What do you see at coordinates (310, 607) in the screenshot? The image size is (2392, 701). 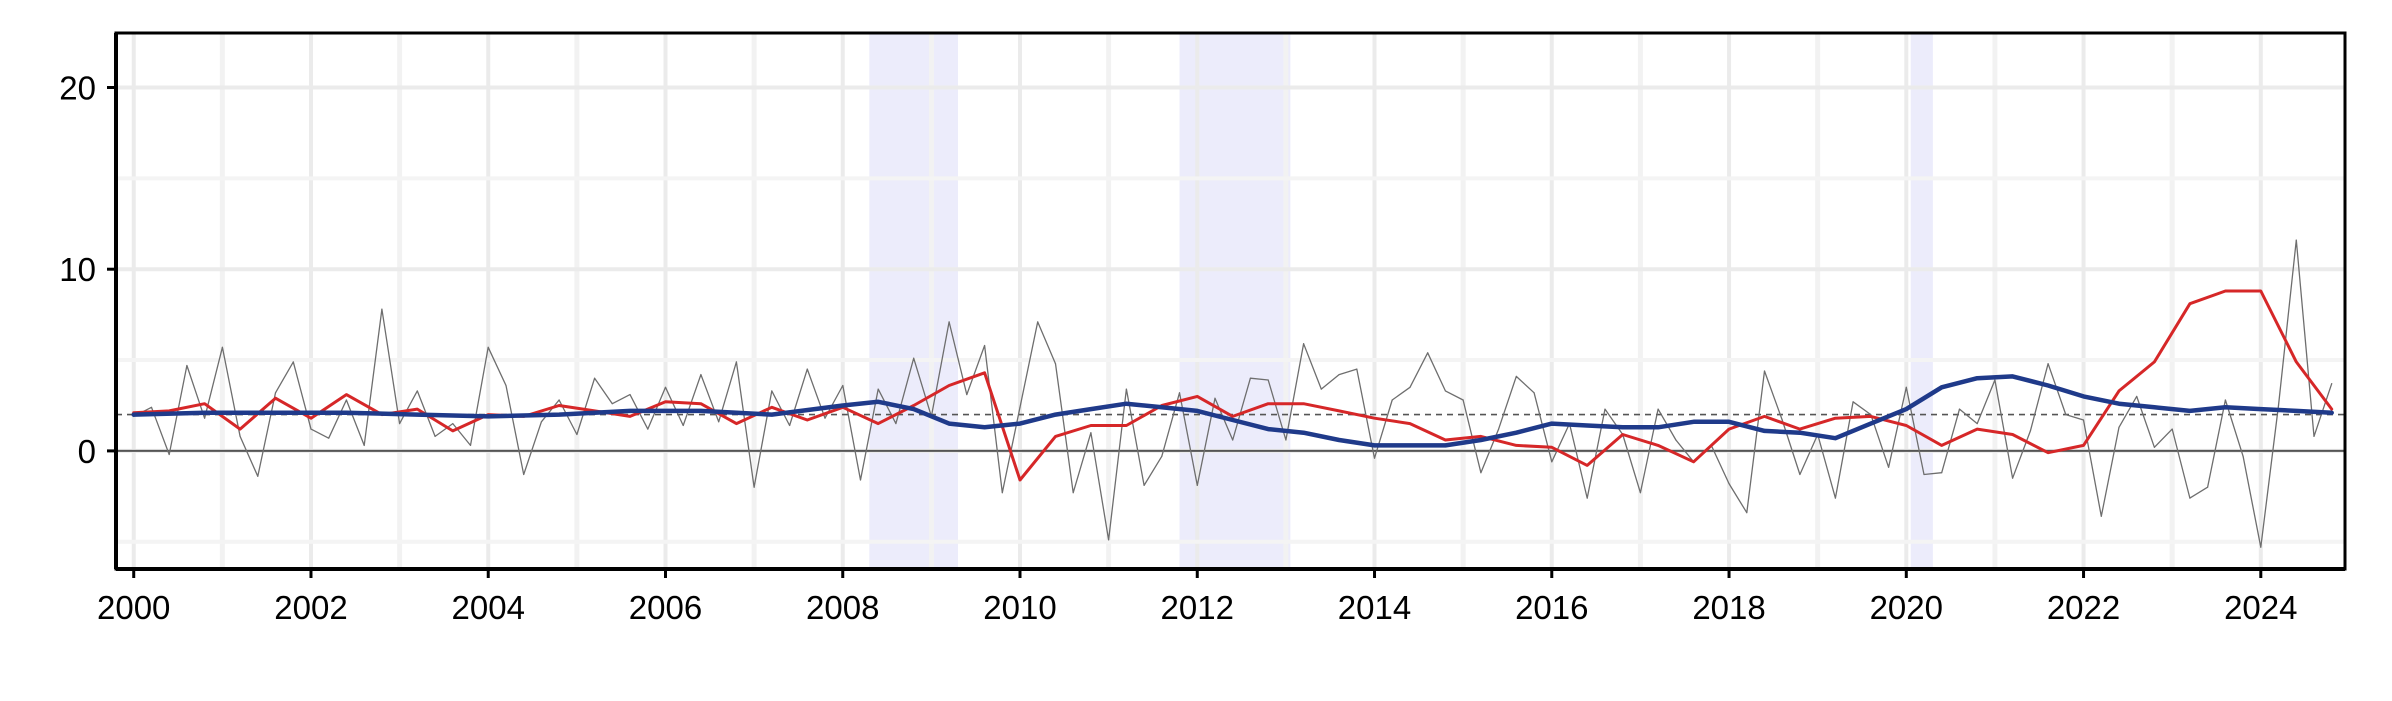 I see `x-tick-label: 2002` at bounding box center [310, 607].